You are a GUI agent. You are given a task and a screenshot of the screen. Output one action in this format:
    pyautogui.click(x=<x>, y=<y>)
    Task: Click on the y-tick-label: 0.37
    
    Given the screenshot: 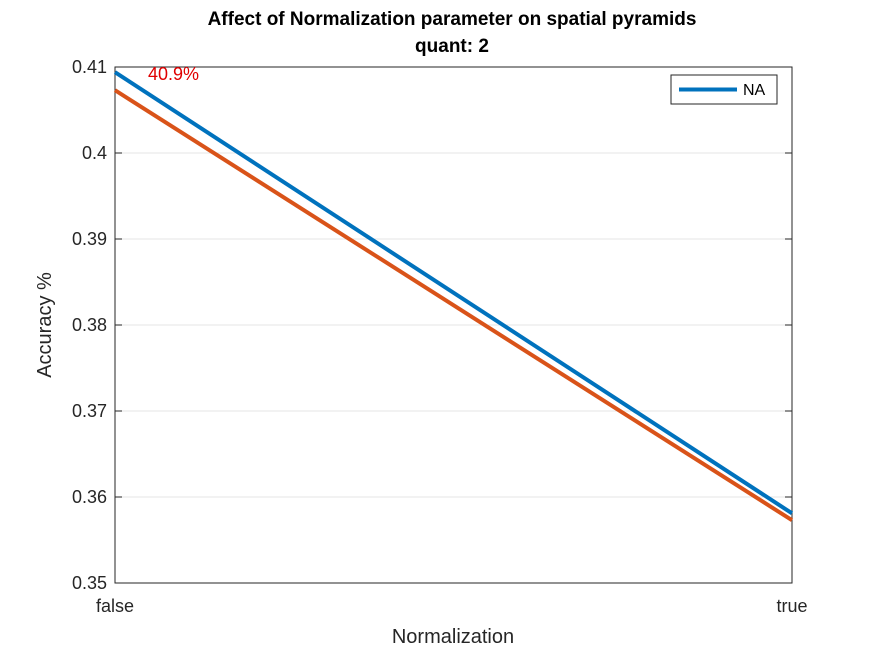 What is the action you would take?
    pyautogui.click(x=89, y=411)
    